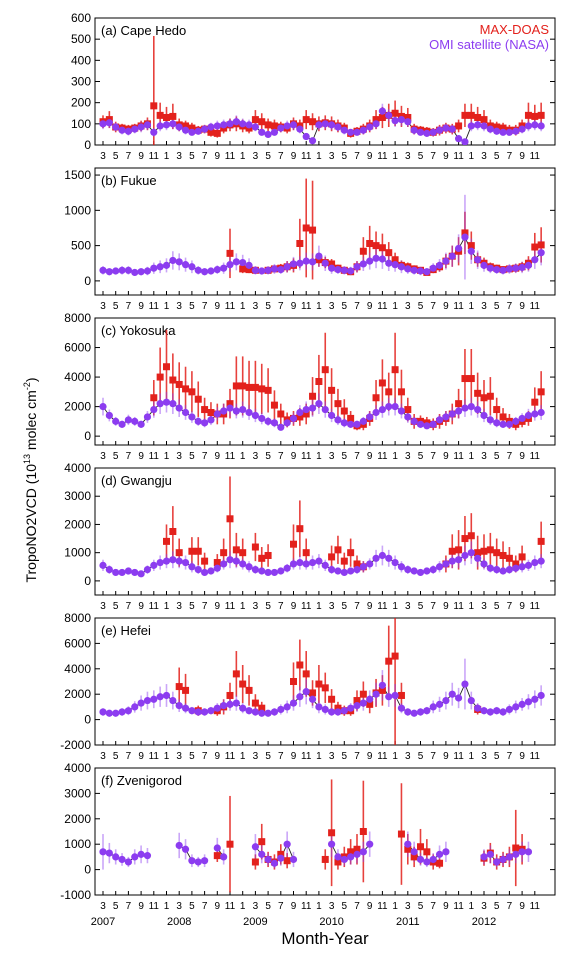 The height and width of the screenshot is (954, 579). Describe the element at coordinates (315, 853) in the screenshot. I see `series-line` at that location.